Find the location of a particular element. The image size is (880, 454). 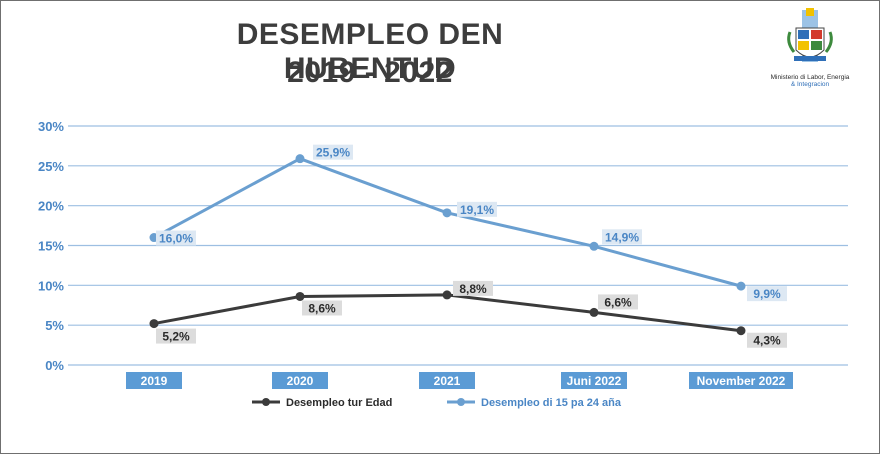

y-tick-label: 5% is located at coordinates (54, 325).